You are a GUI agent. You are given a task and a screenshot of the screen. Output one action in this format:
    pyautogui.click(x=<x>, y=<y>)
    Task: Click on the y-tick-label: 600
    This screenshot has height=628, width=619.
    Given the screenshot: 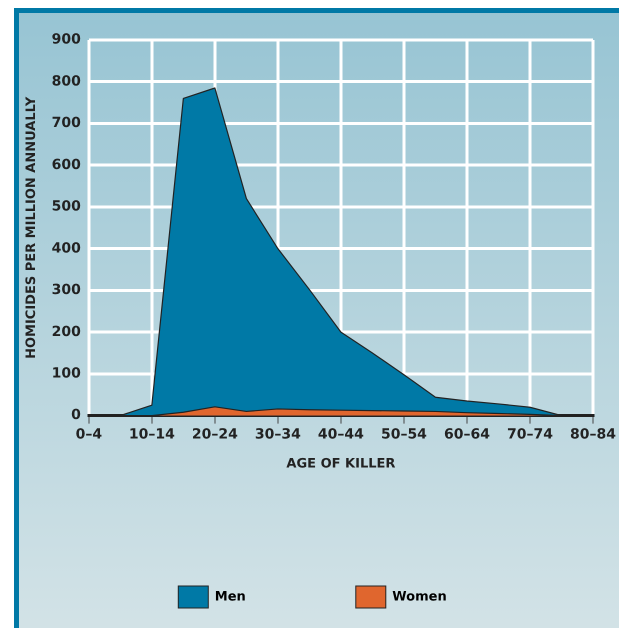 What is the action you would take?
    pyautogui.click(x=67, y=164)
    